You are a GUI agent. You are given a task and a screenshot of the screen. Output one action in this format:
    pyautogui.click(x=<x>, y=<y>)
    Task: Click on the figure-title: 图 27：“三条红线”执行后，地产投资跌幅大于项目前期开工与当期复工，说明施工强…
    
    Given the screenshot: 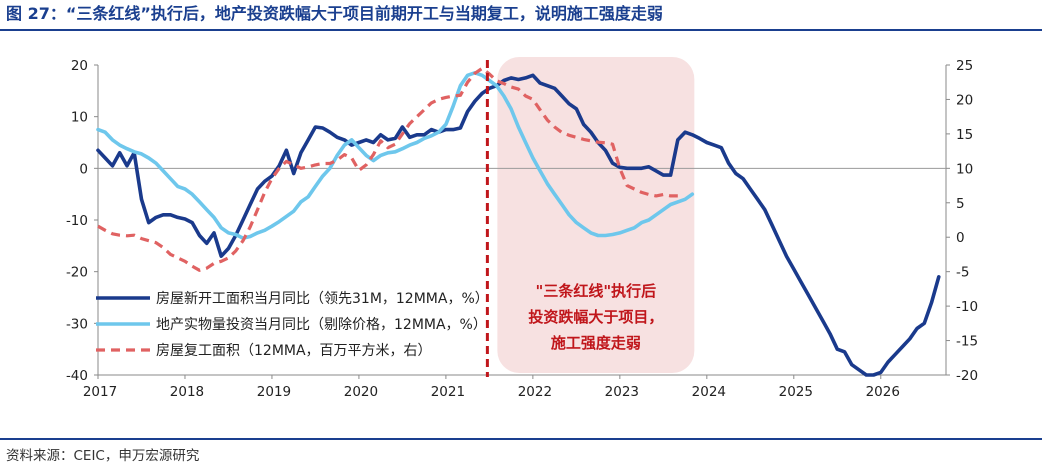 What is the action you would take?
    pyautogui.click(x=334, y=13)
    